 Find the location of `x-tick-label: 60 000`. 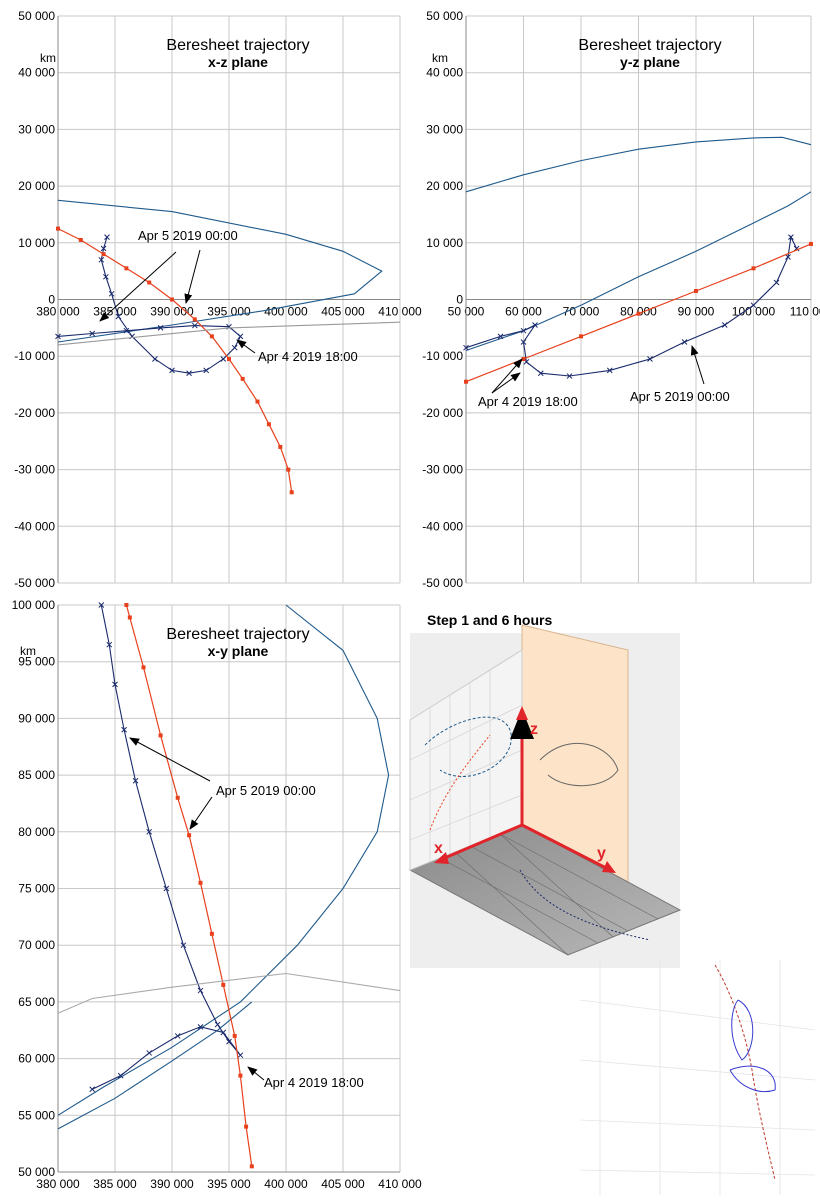

x-tick-label: 60 000 is located at coordinates (523, 312).